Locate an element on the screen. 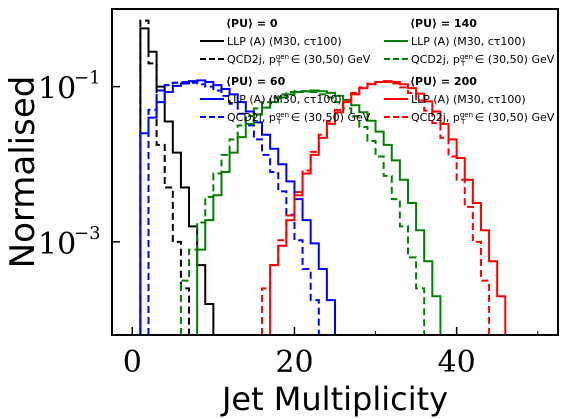  legend-header: ⟨PU⟩ = 140 is located at coordinates (443, 23).